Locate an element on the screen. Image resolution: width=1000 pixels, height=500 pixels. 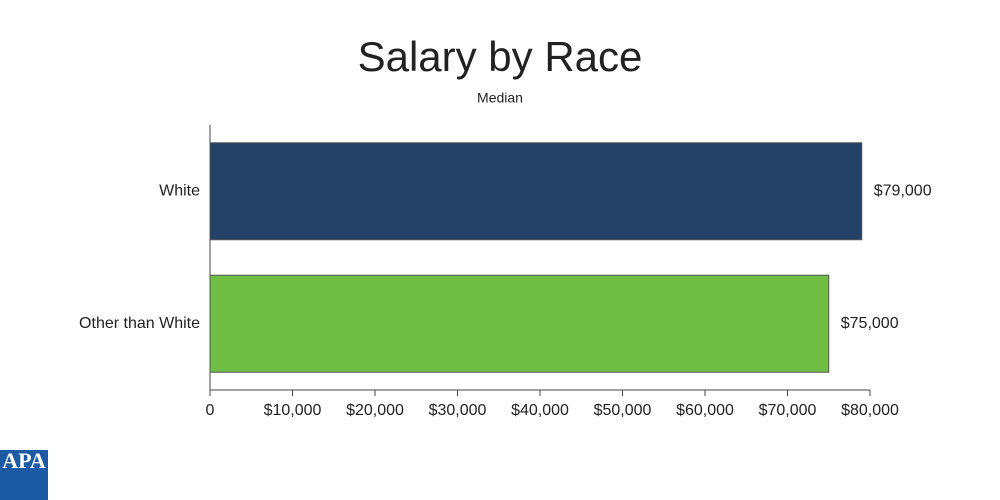
x-tick-label: $80,000 is located at coordinates (870, 410).